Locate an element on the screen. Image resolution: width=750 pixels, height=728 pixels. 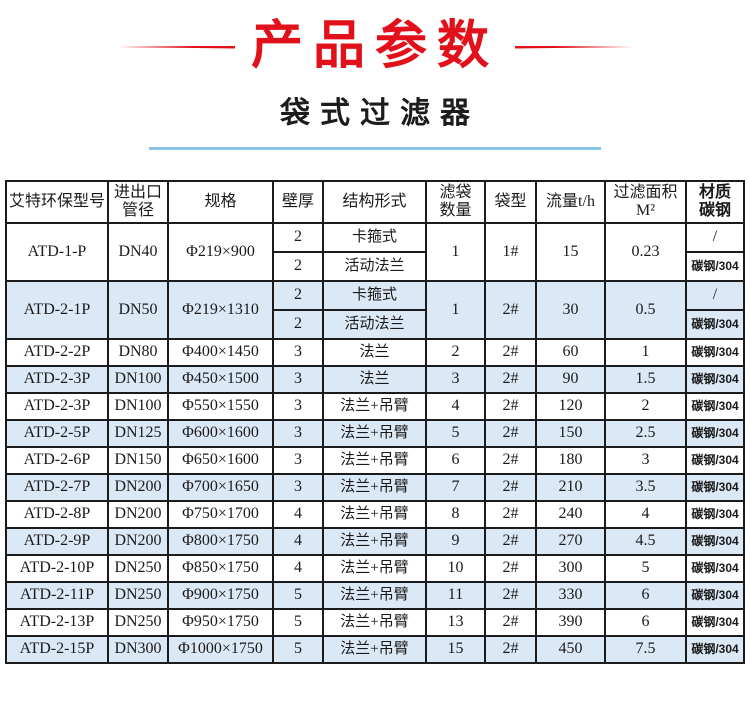
cell-bag-count: 13 is located at coordinates (455, 622).